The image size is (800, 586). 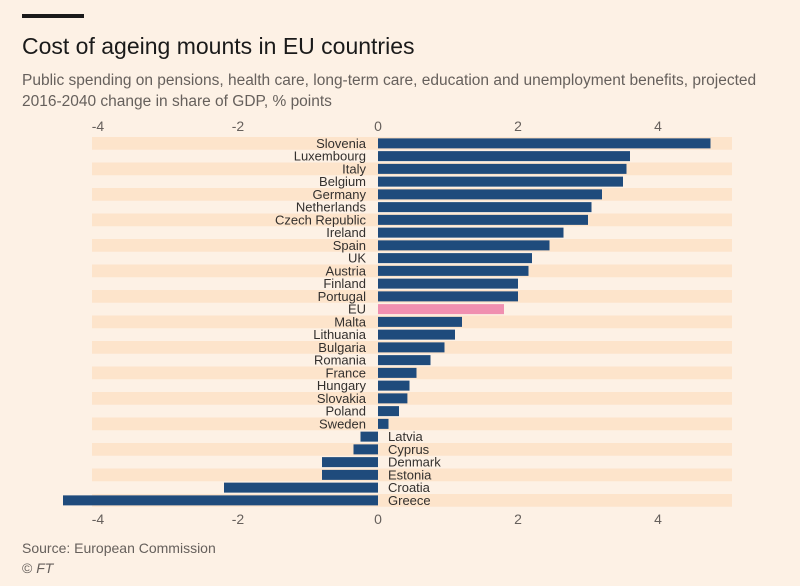 I want to click on bar-spain, so click(x=464, y=245).